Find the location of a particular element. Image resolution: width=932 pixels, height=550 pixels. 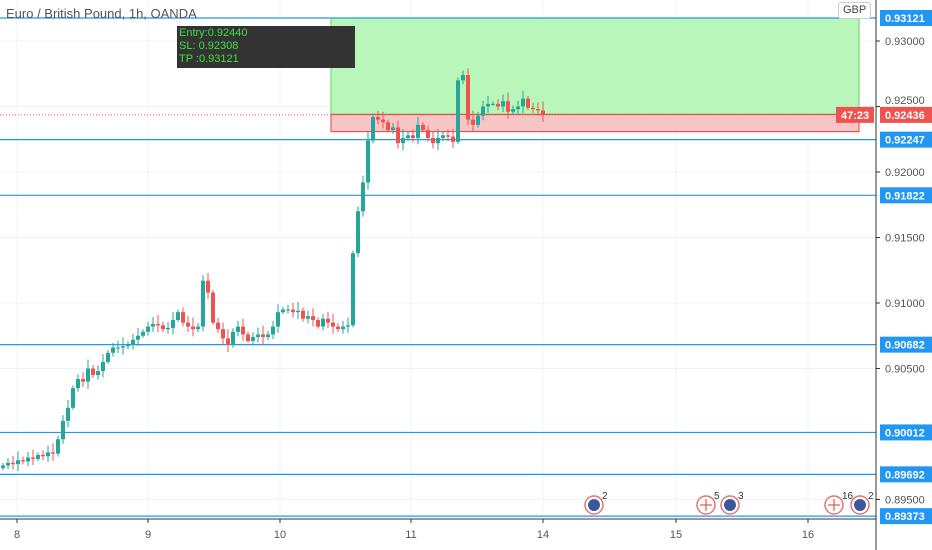

current-price-badge is located at coordinates (906, 114).